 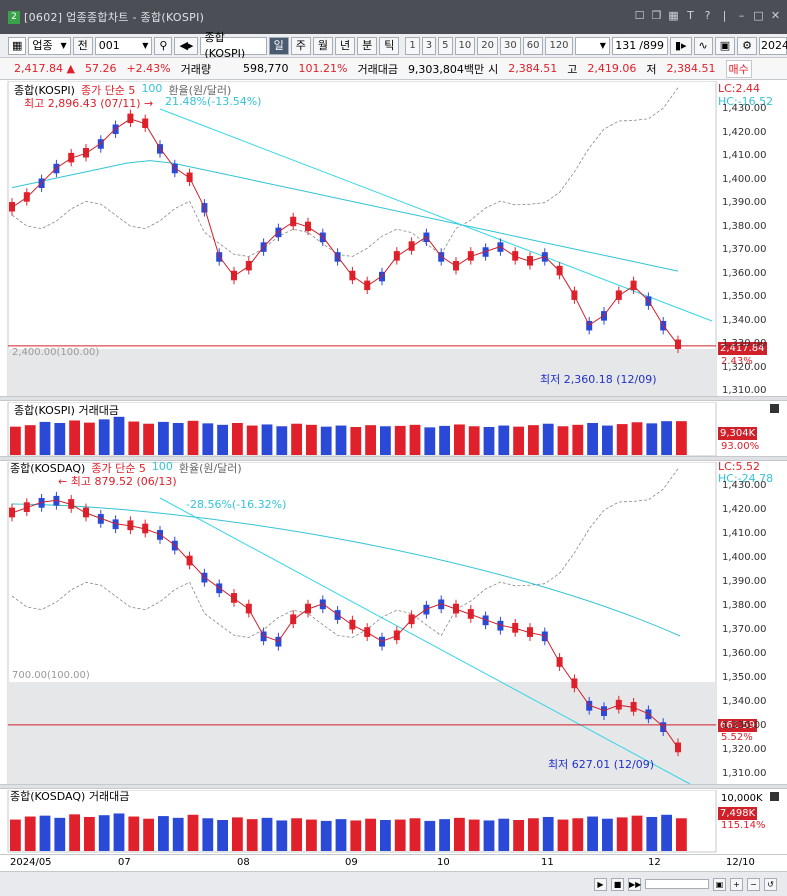 I want to click on settings-icon: ▦, so click(x=673, y=15).